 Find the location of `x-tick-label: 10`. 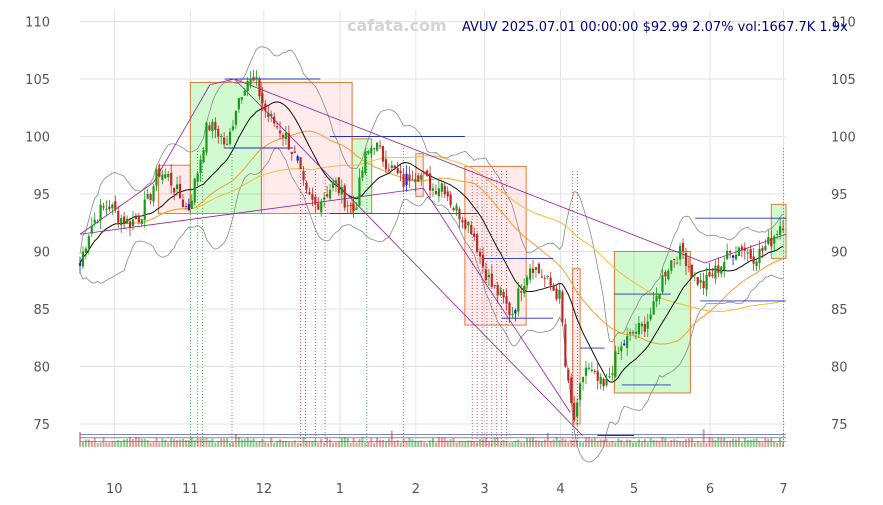

x-tick-label: 10 is located at coordinates (114, 489).